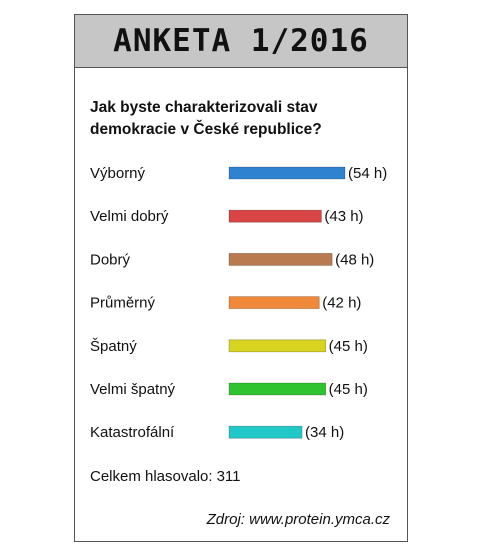 Image resolution: width=480 pixels, height=549 pixels. Describe the element at coordinates (277, 389) in the screenshot. I see `bar-shade-velmi-spatny` at that location.